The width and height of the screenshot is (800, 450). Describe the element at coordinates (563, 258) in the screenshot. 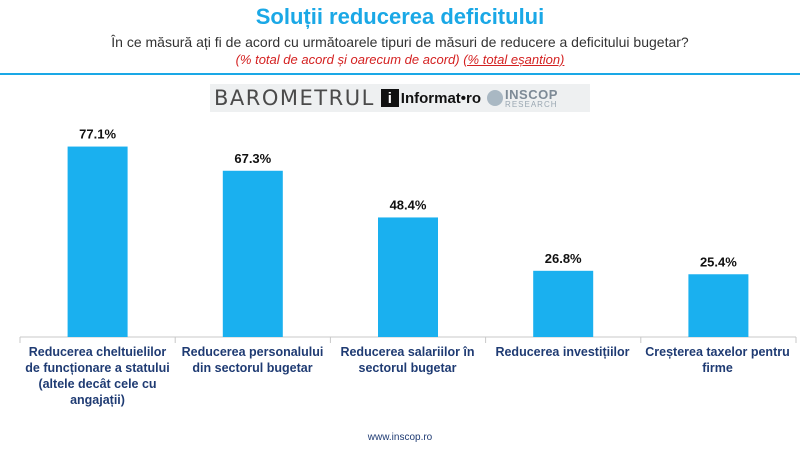

I see `bar-value-label: 26.8%` at that location.